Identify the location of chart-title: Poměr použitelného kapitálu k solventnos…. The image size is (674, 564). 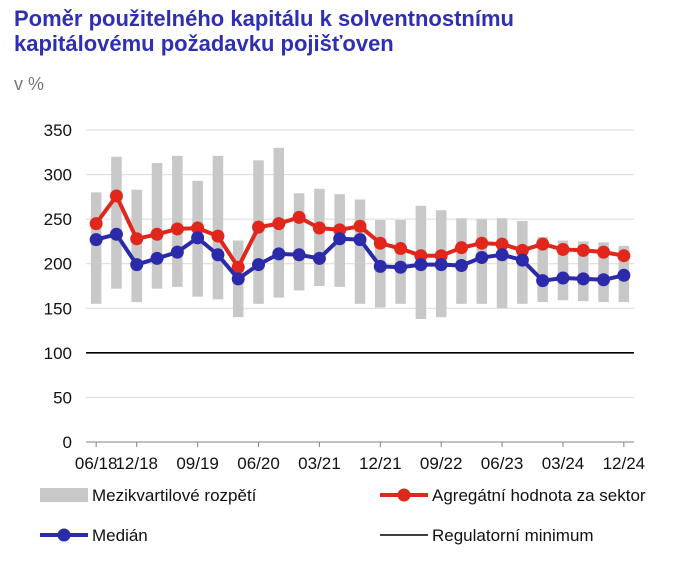
(339, 31).